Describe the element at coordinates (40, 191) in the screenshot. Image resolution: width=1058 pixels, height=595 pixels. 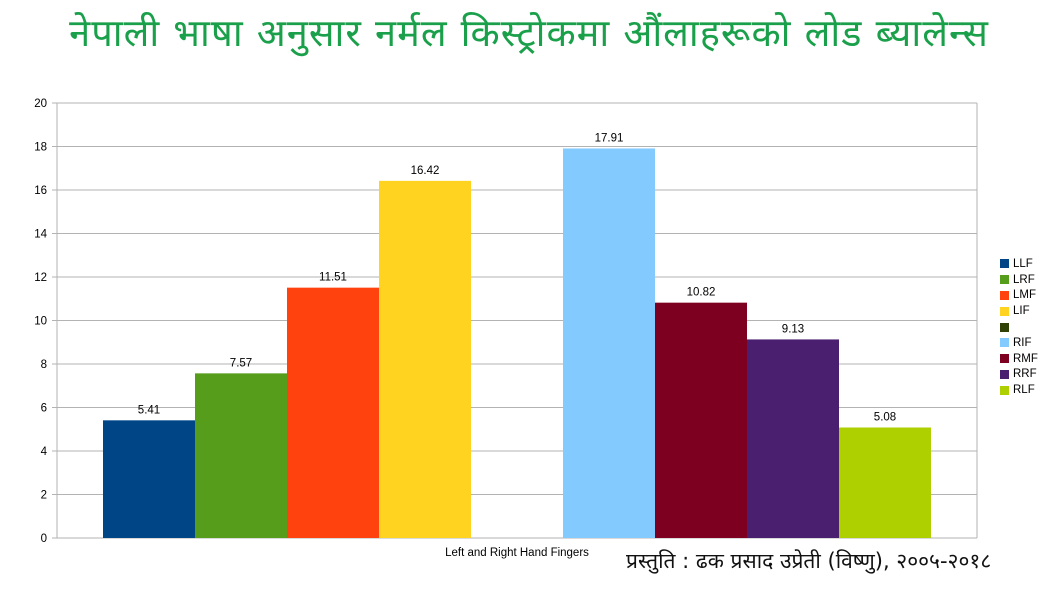
I see `y-tick-label: 16` at that location.